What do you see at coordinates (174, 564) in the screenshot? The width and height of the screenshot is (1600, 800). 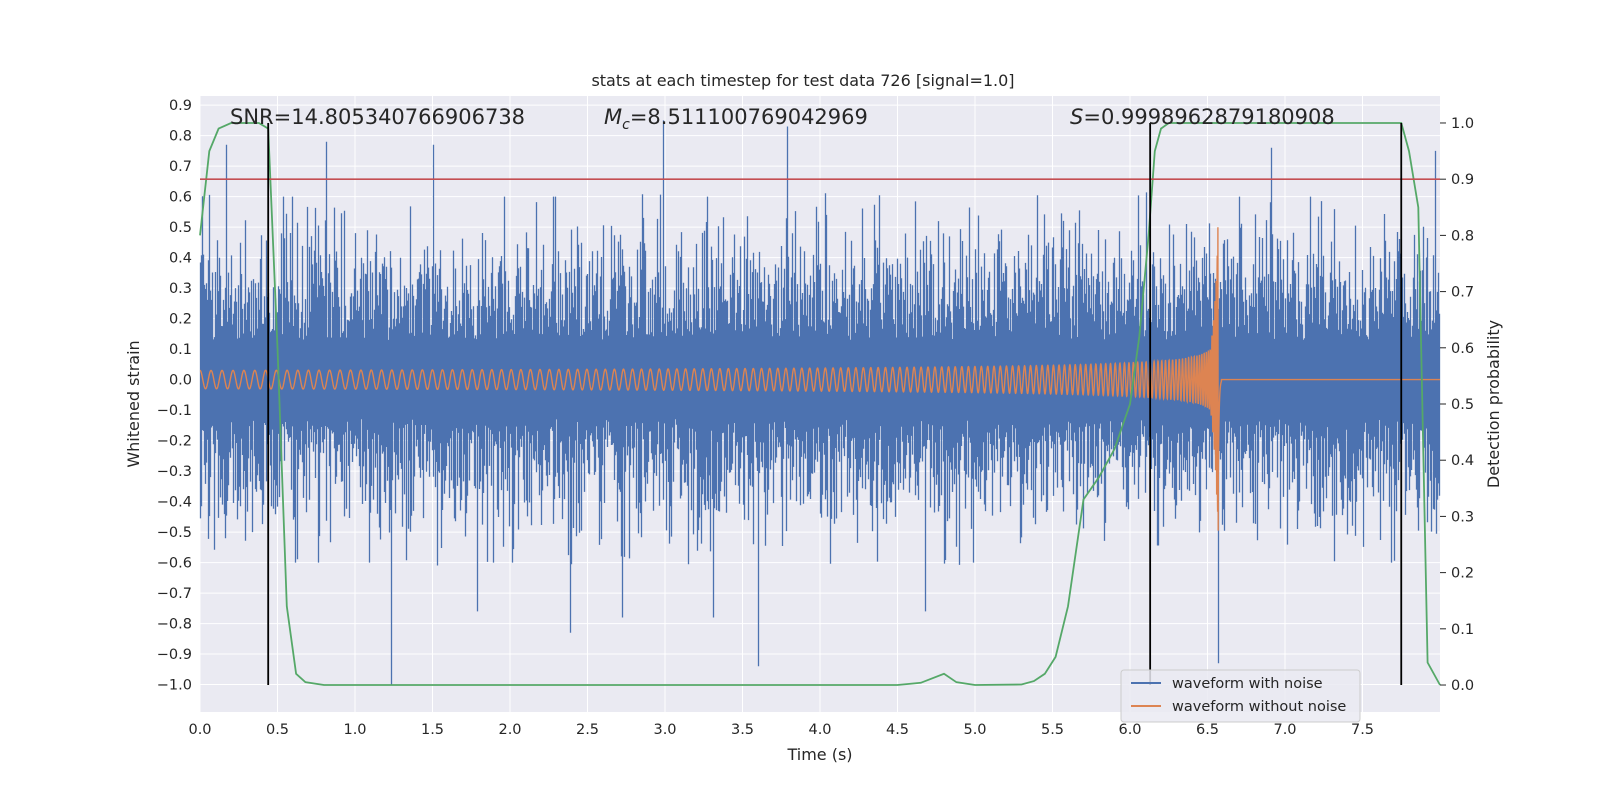 I see `y-tick-label: −0.6` at bounding box center [174, 564].